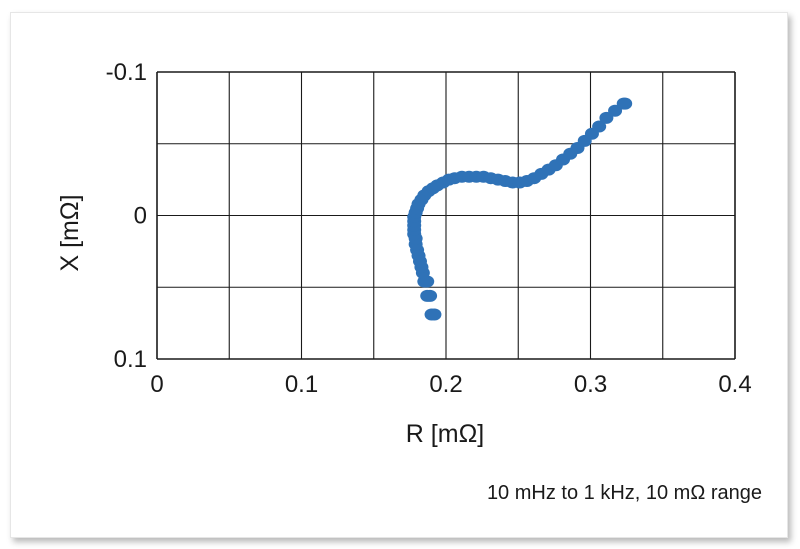 The width and height of the screenshot is (800, 549). I want to click on x-tick-label: 0.2, so click(445, 384).